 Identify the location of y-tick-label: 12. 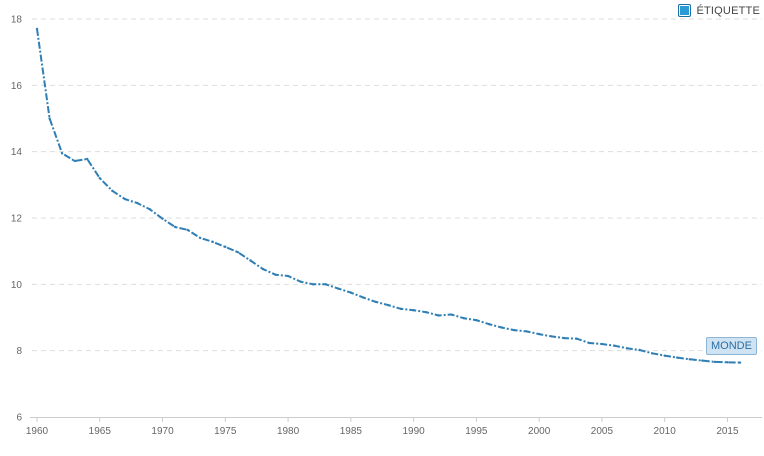
(17, 219).